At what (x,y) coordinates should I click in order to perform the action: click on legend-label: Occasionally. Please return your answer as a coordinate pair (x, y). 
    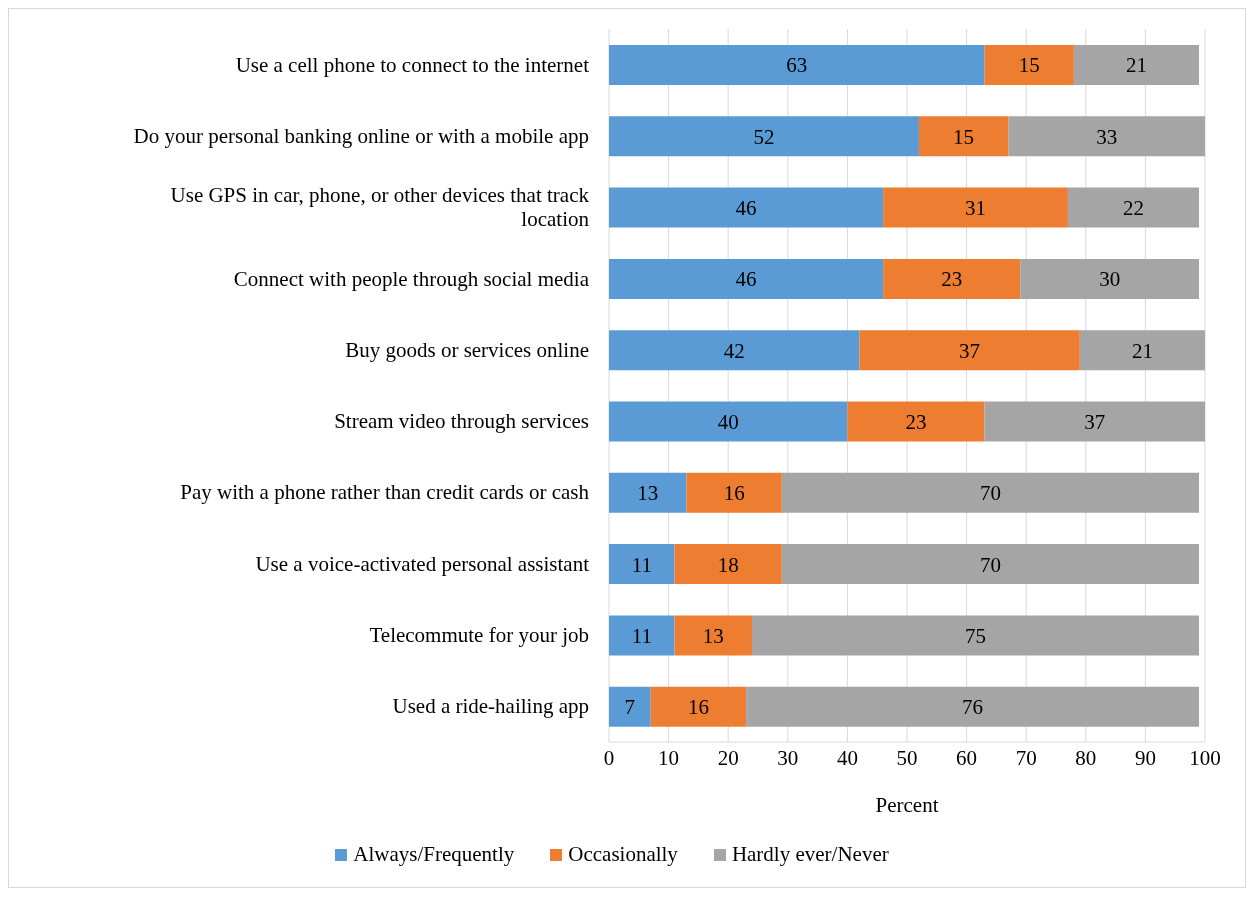
    Looking at the image, I should click on (622, 854).